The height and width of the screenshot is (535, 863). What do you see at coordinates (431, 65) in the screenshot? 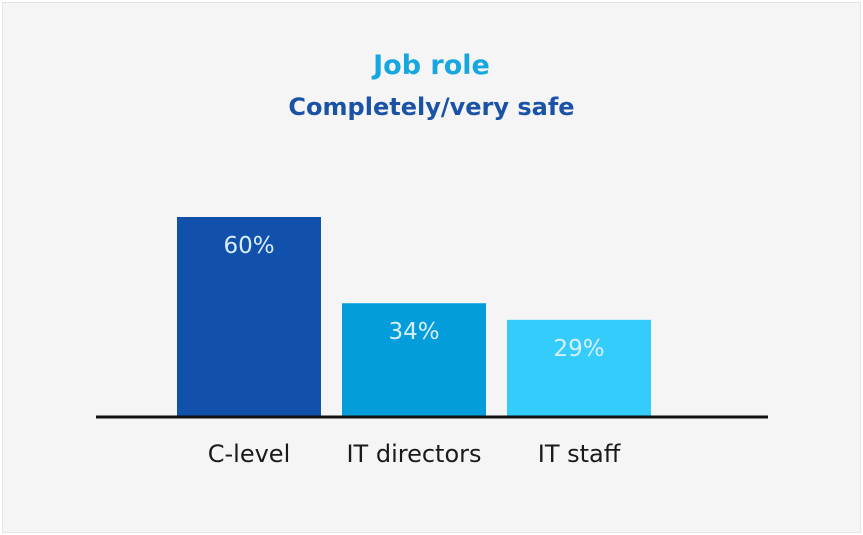
I see `chart-title: Job role` at bounding box center [431, 65].